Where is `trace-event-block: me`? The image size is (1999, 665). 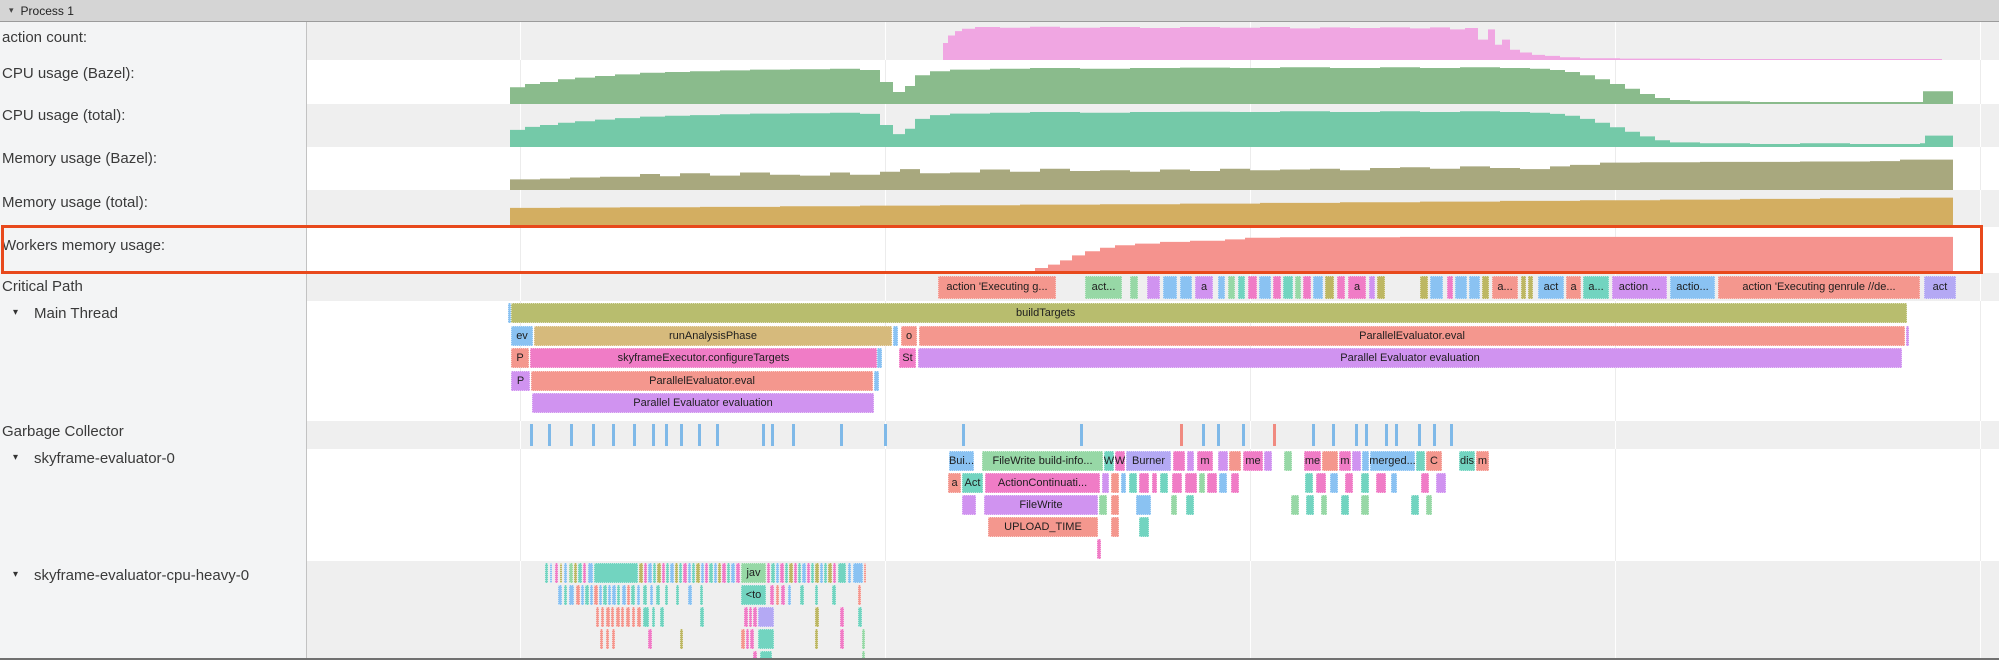
trace-event-block: me is located at coordinates (1312, 461).